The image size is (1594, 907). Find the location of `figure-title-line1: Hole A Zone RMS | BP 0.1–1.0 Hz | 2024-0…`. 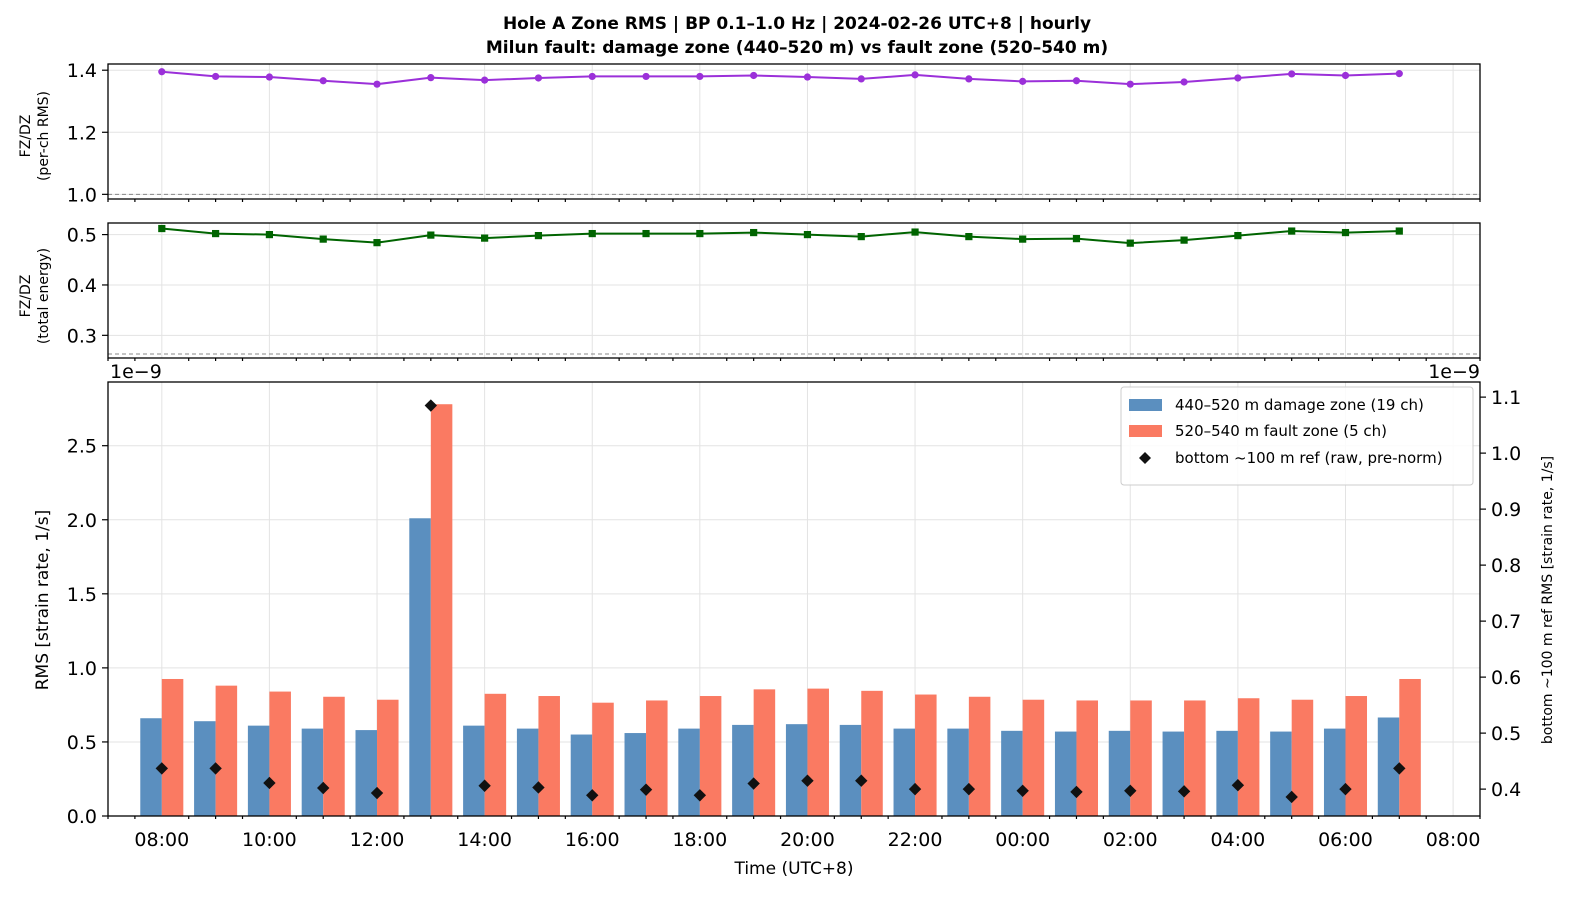

figure-title-line1: Hole A Zone RMS | BP 0.1–1.0 Hz | 2024-0… is located at coordinates (797, 24).